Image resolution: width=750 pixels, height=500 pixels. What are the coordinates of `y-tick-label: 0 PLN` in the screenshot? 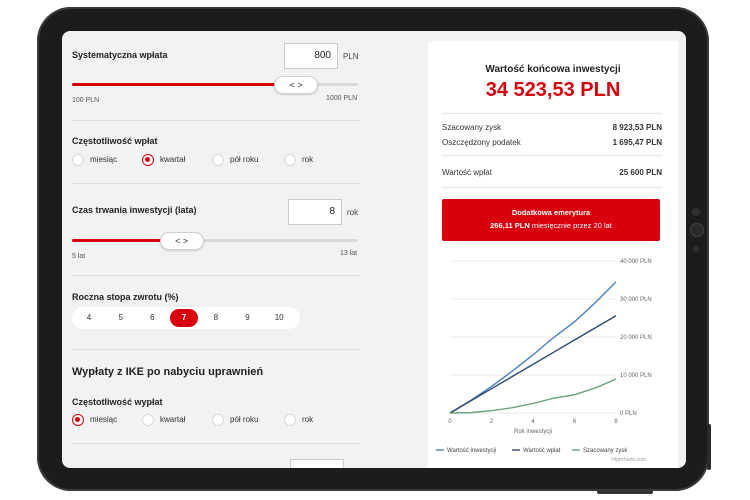 It's located at (628, 414).